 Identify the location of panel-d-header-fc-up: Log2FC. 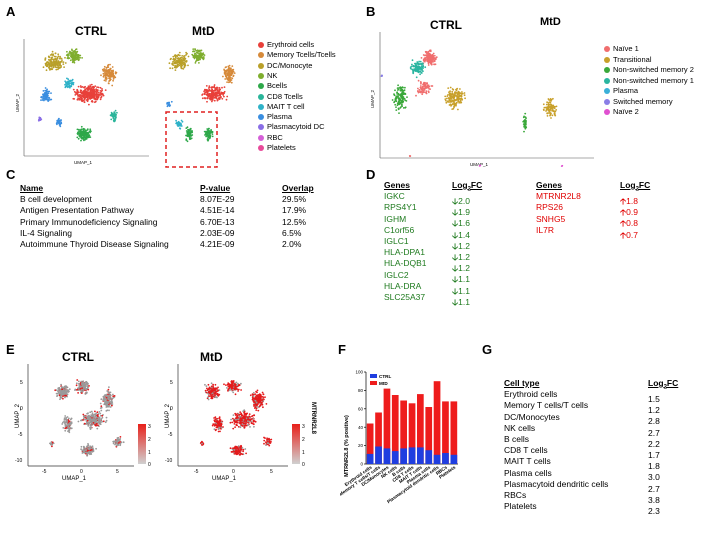
(635, 186).